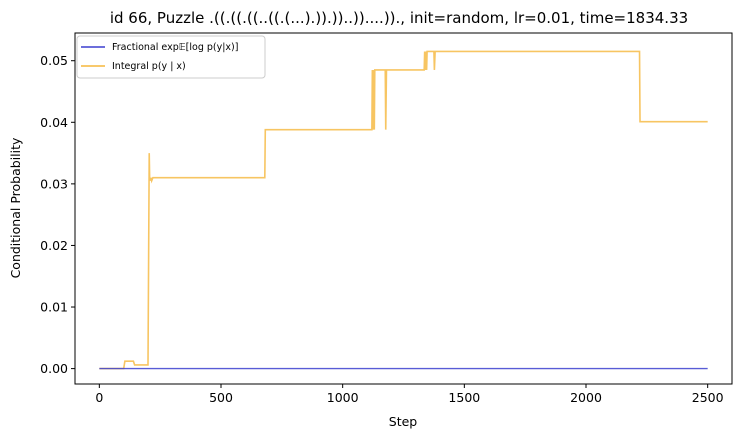 Image resolution: width=740 pixels, height=440 pixels. What do you see at coordinates (149, 66) in the screenshot?
I see `legend-label-integral: Integral p(y | x)` at bounding box center [149, 66].